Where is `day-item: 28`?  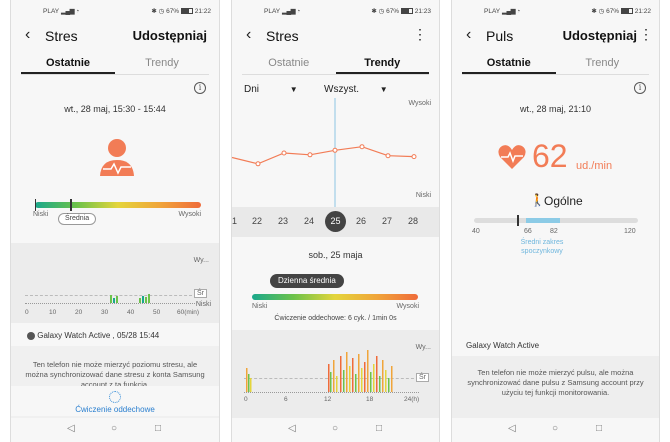
day-item: 28 is located at coordinates (413, 221).